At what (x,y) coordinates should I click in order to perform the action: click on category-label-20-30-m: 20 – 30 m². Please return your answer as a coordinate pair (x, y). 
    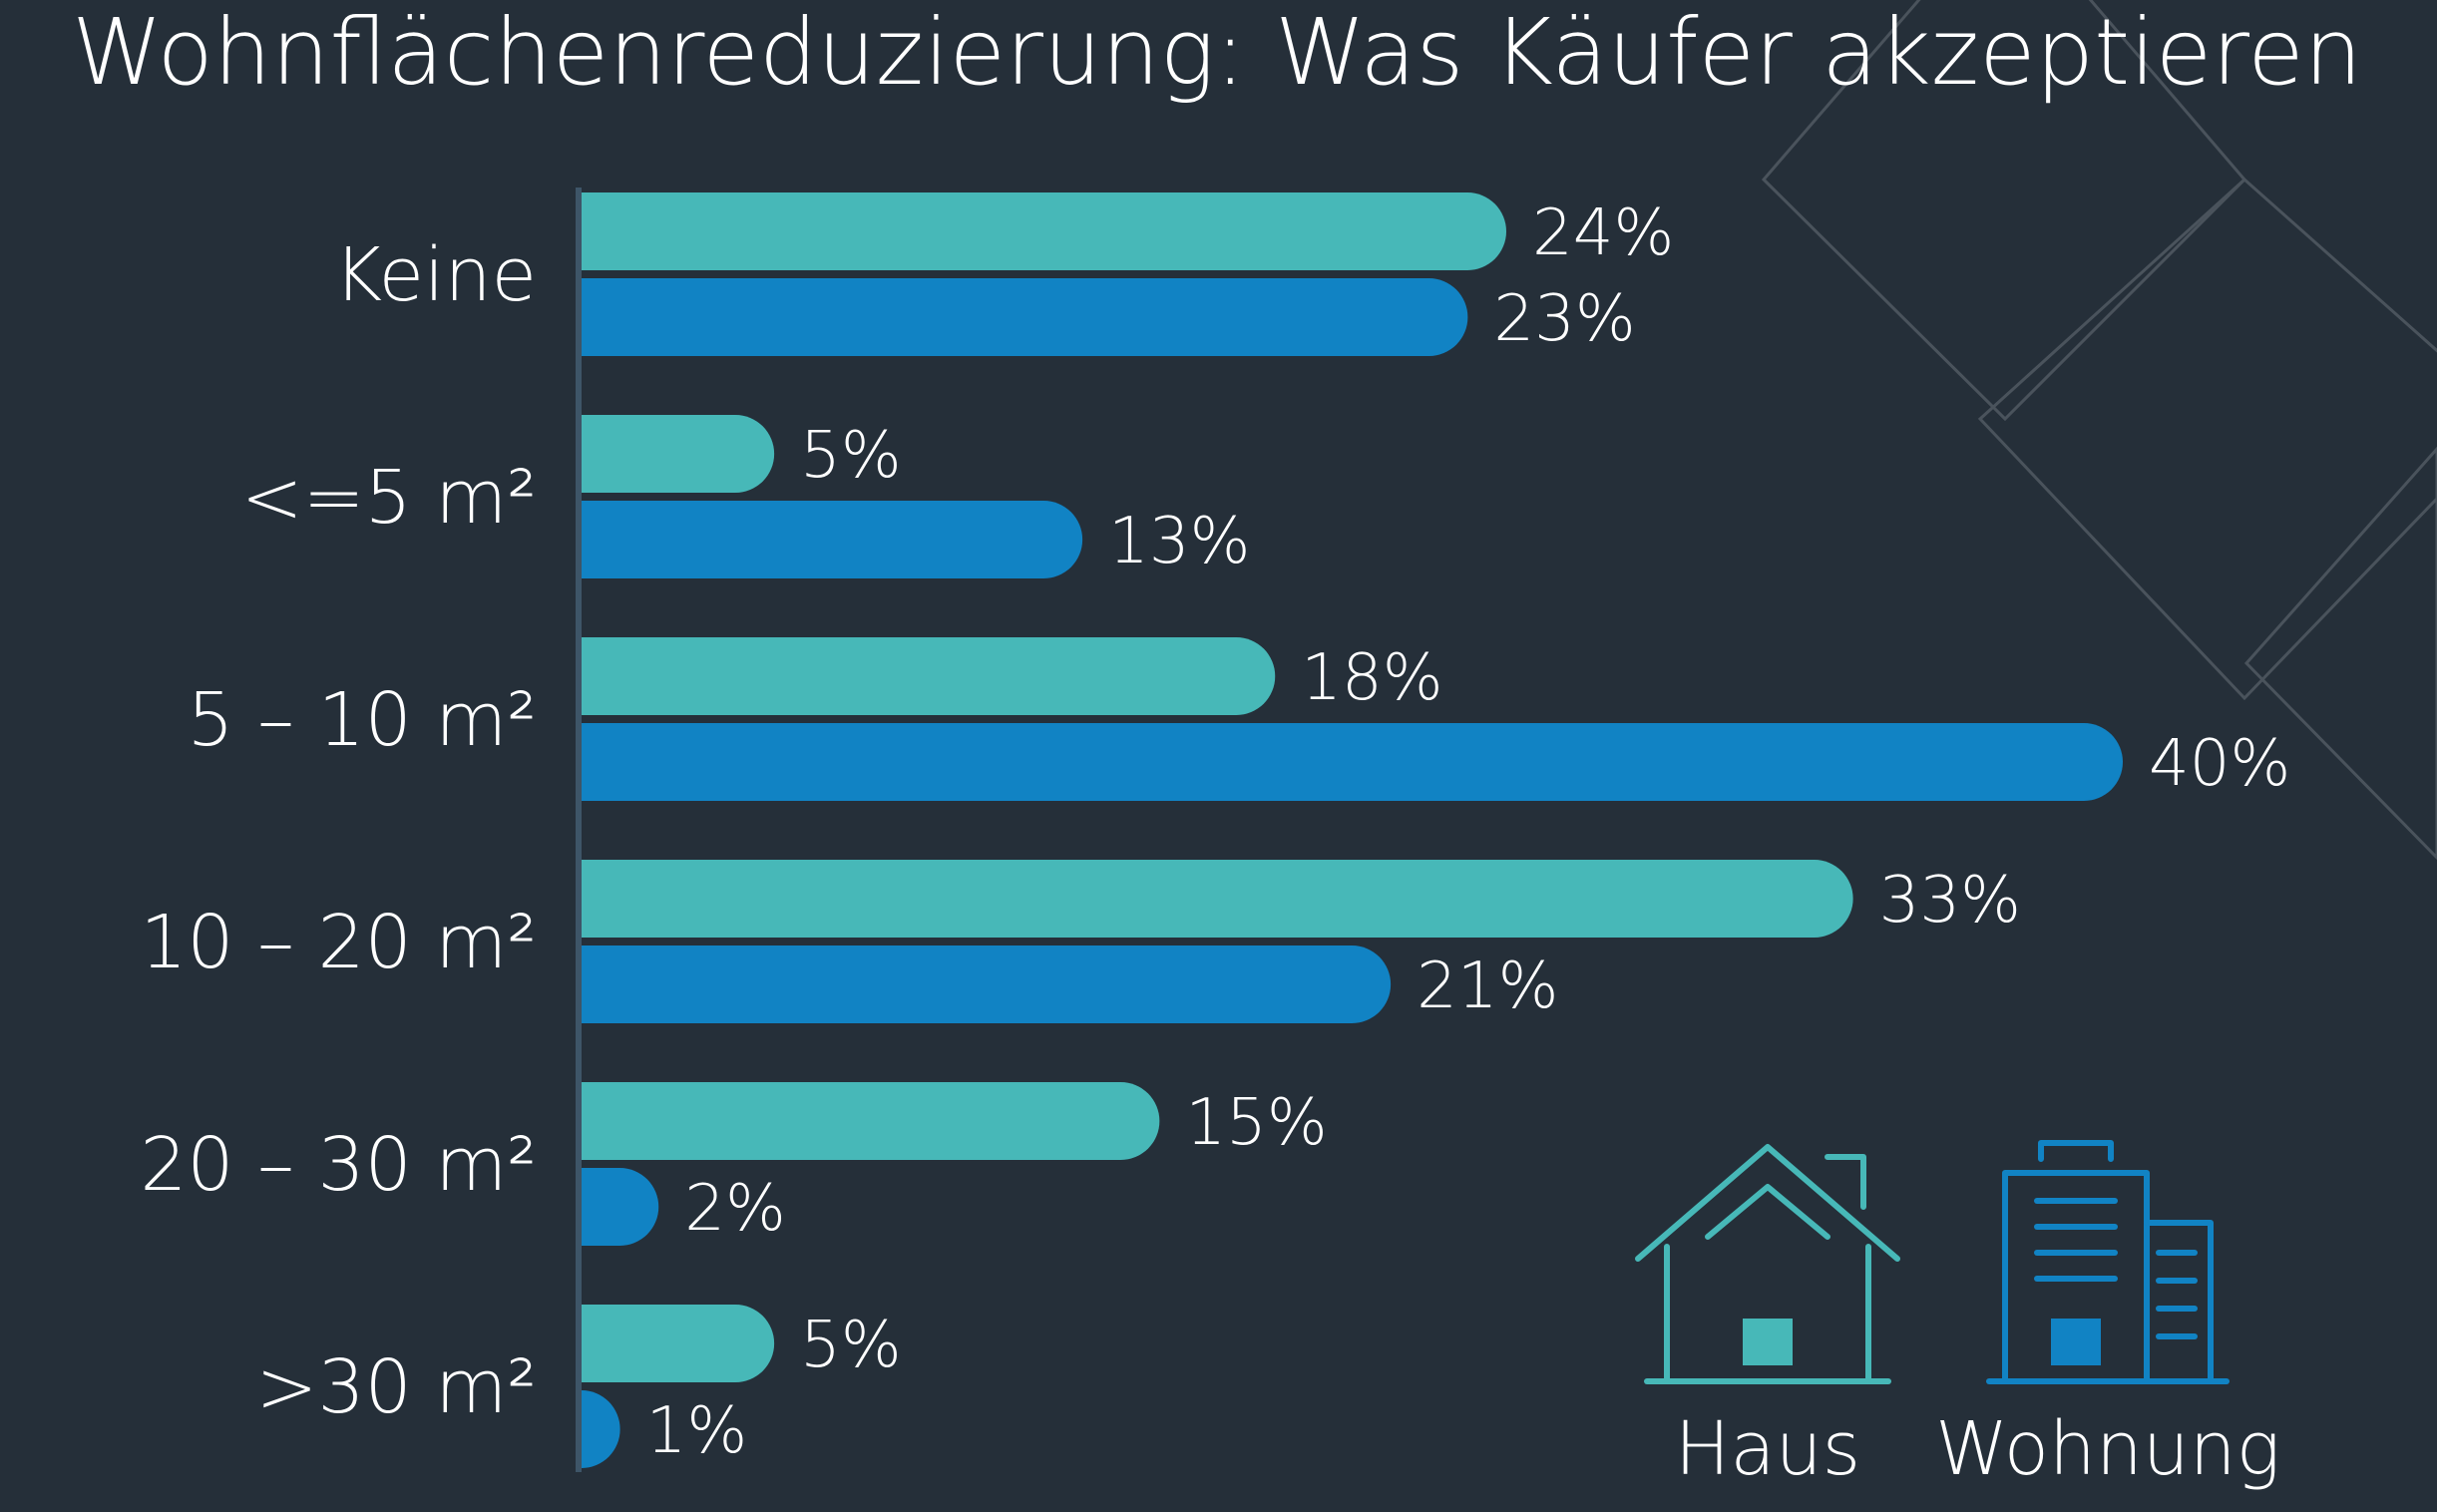
    Looking at the image, I should click on (339, 1165).